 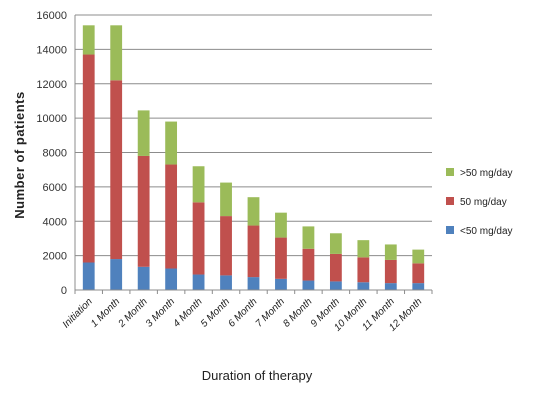 I want to click on y-tick-label: 8000, so click(x=55, y=154).